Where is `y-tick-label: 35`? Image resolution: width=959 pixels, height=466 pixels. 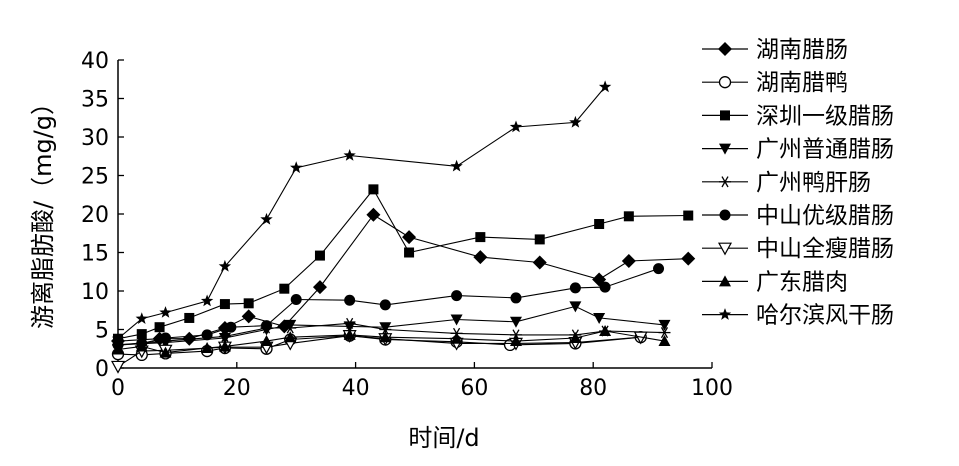 y-tick-label: 35 is located at coordinates (95, 100).